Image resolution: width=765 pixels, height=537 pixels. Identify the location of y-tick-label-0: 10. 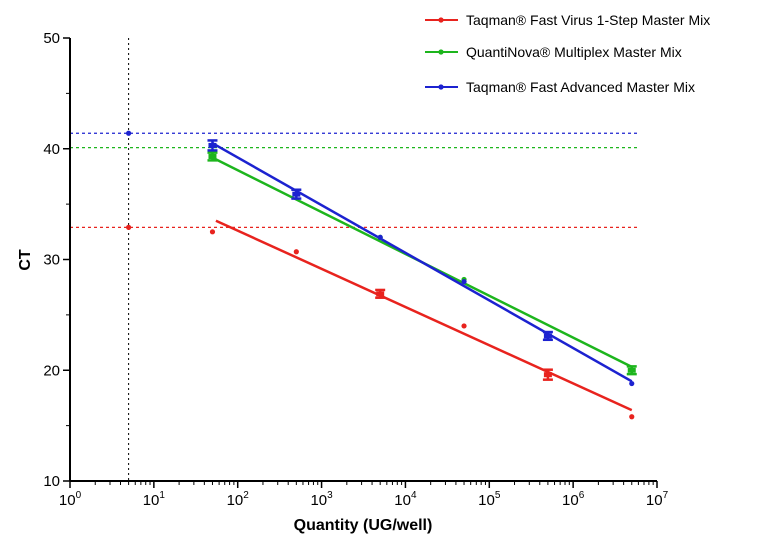
(51, 481).